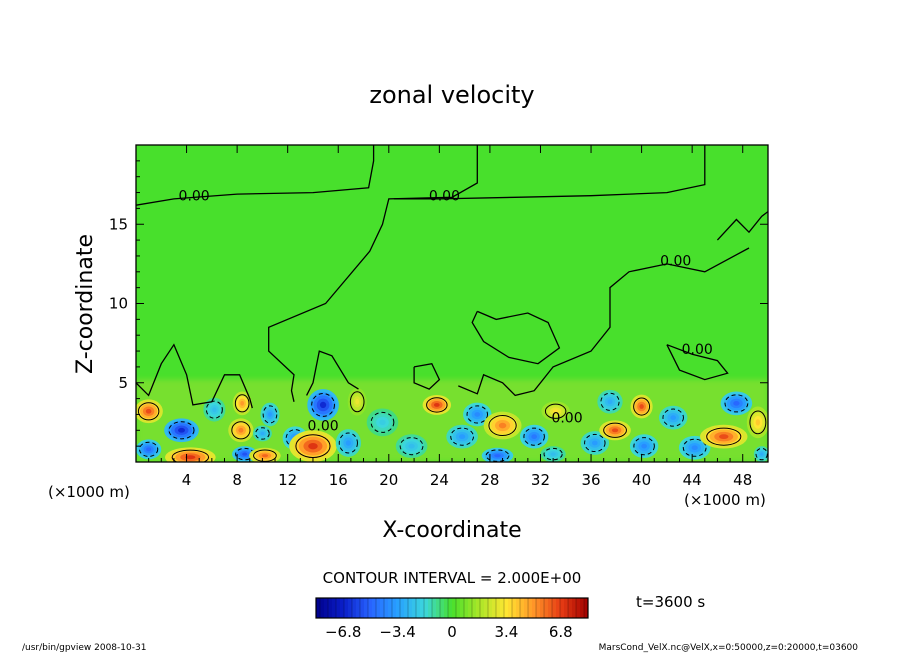 The image size is (904, 654). Describe the element at coordinates (237, 480) in the screenshot. I see `x-tick-label-1: 8` at that location.